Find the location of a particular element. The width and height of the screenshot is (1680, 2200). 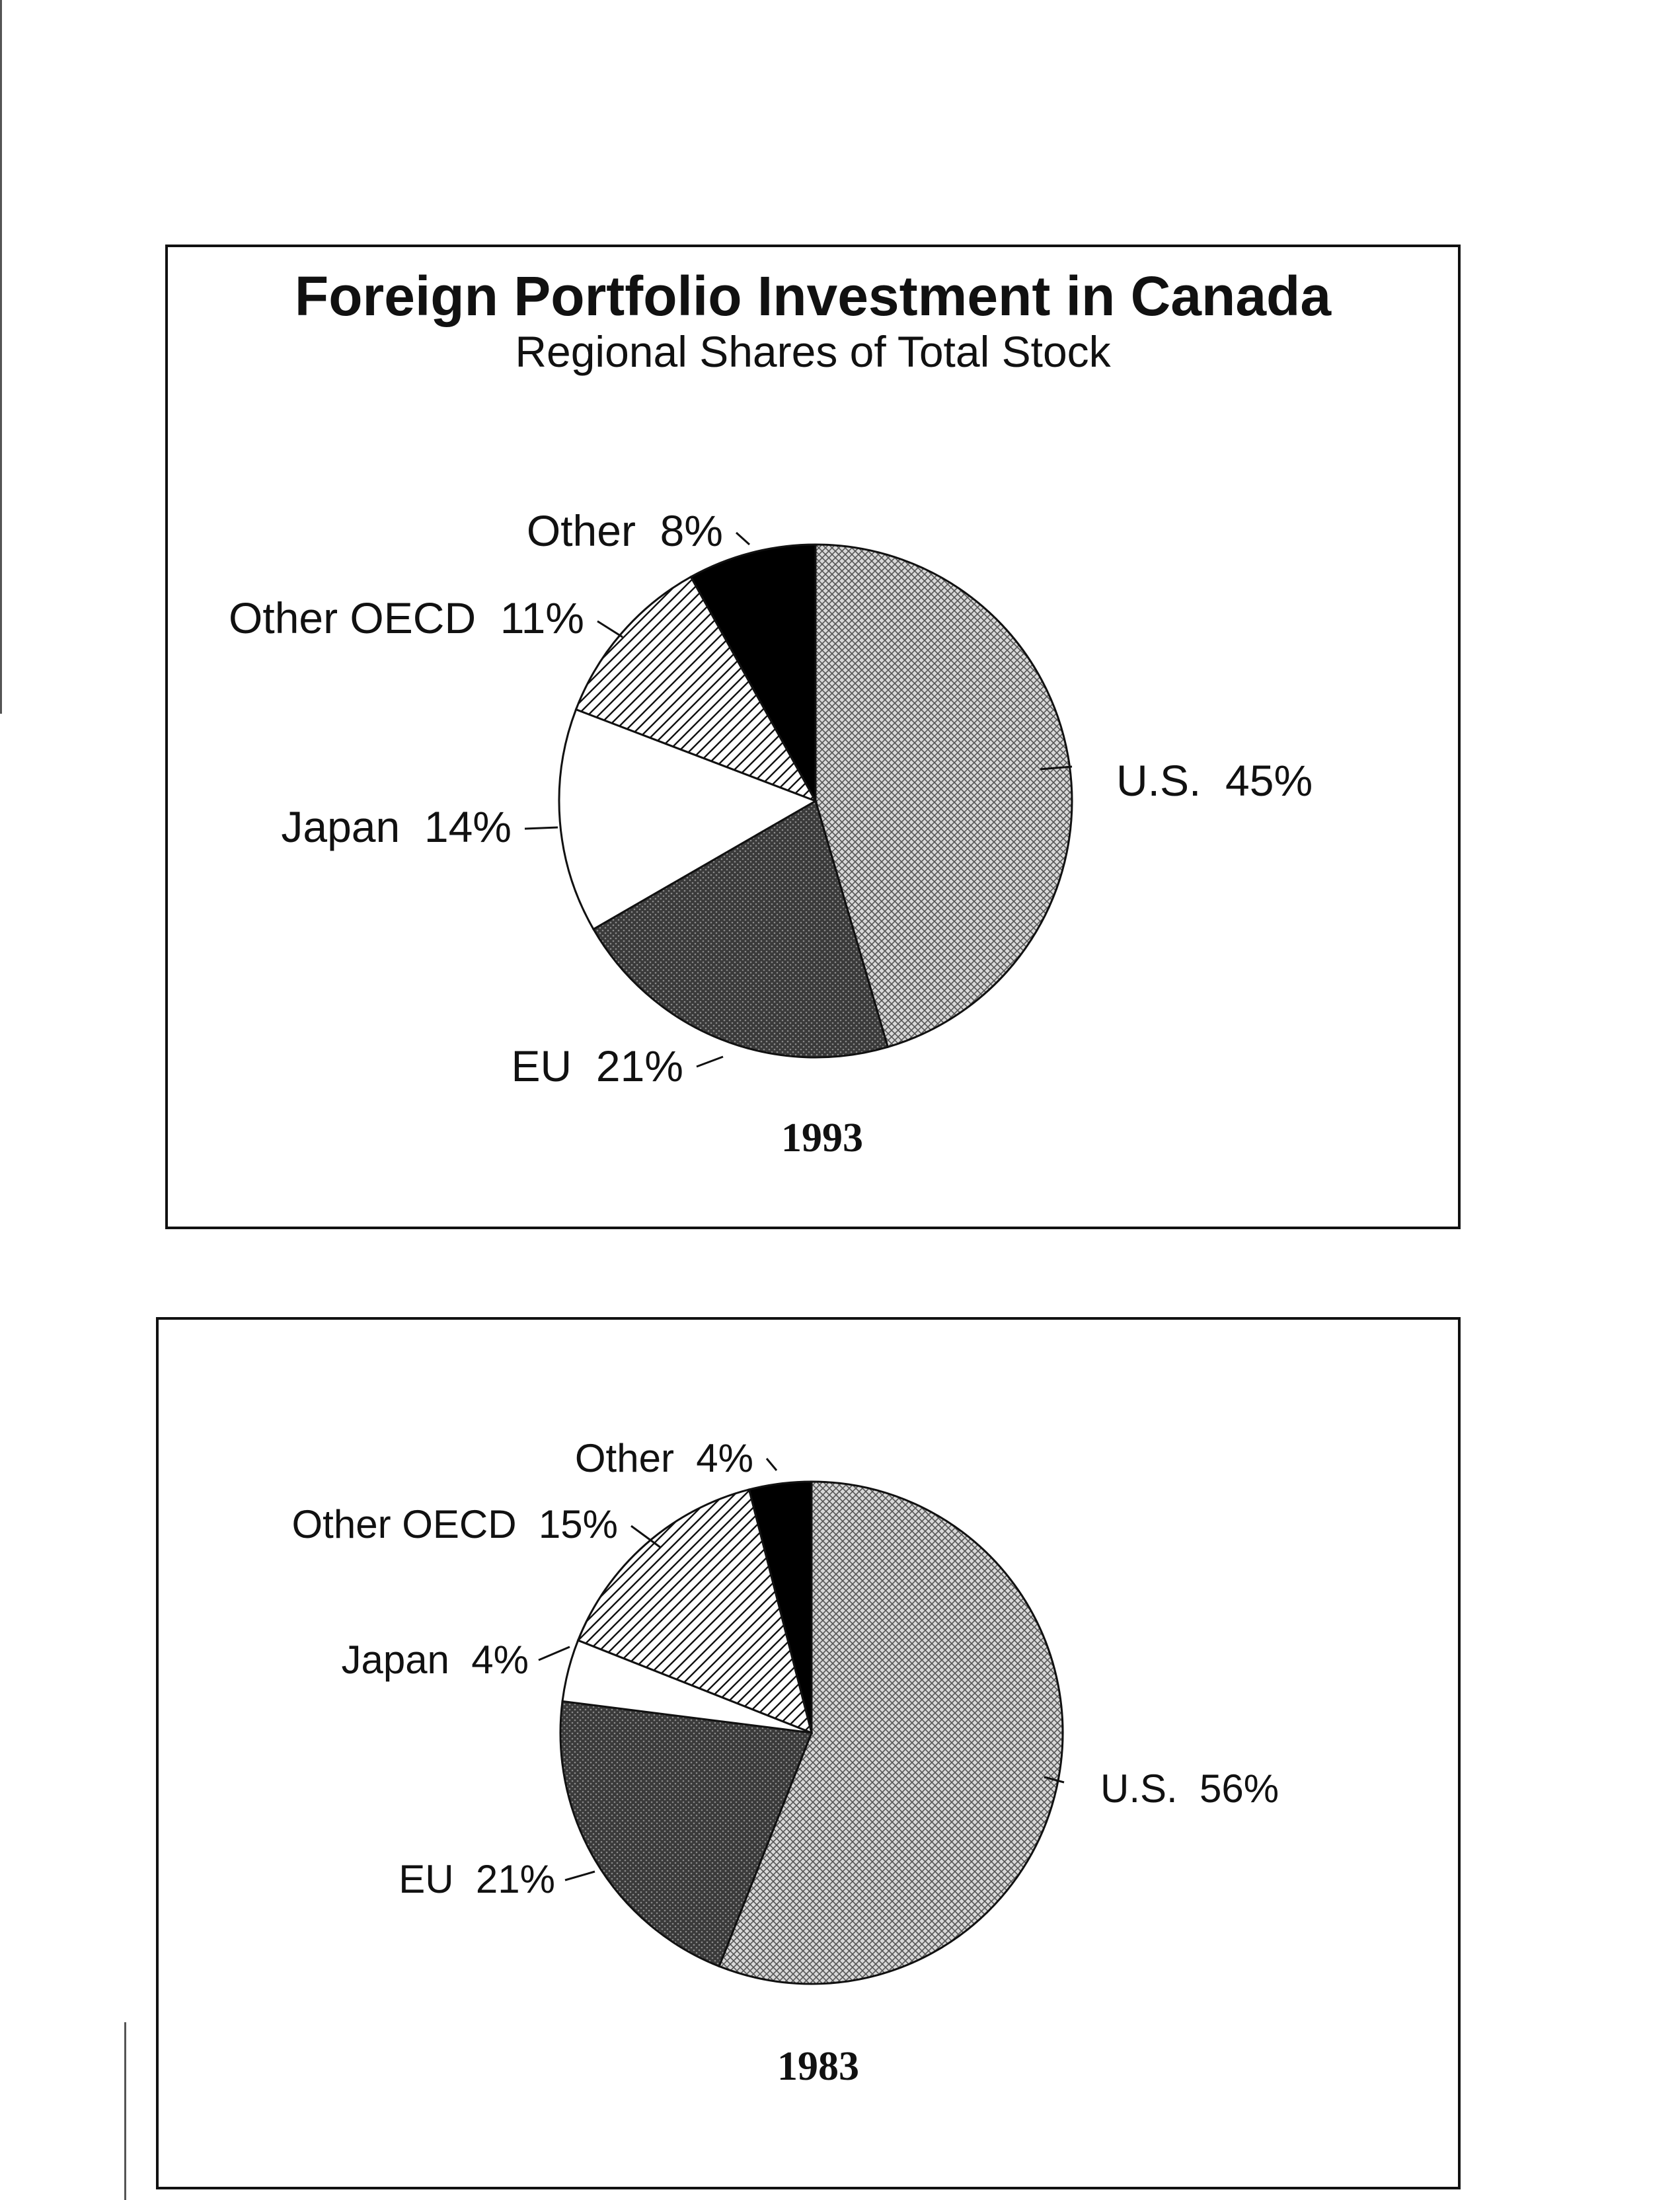

slice-label: U.S. 45% is located at coordinates (1214, 780).